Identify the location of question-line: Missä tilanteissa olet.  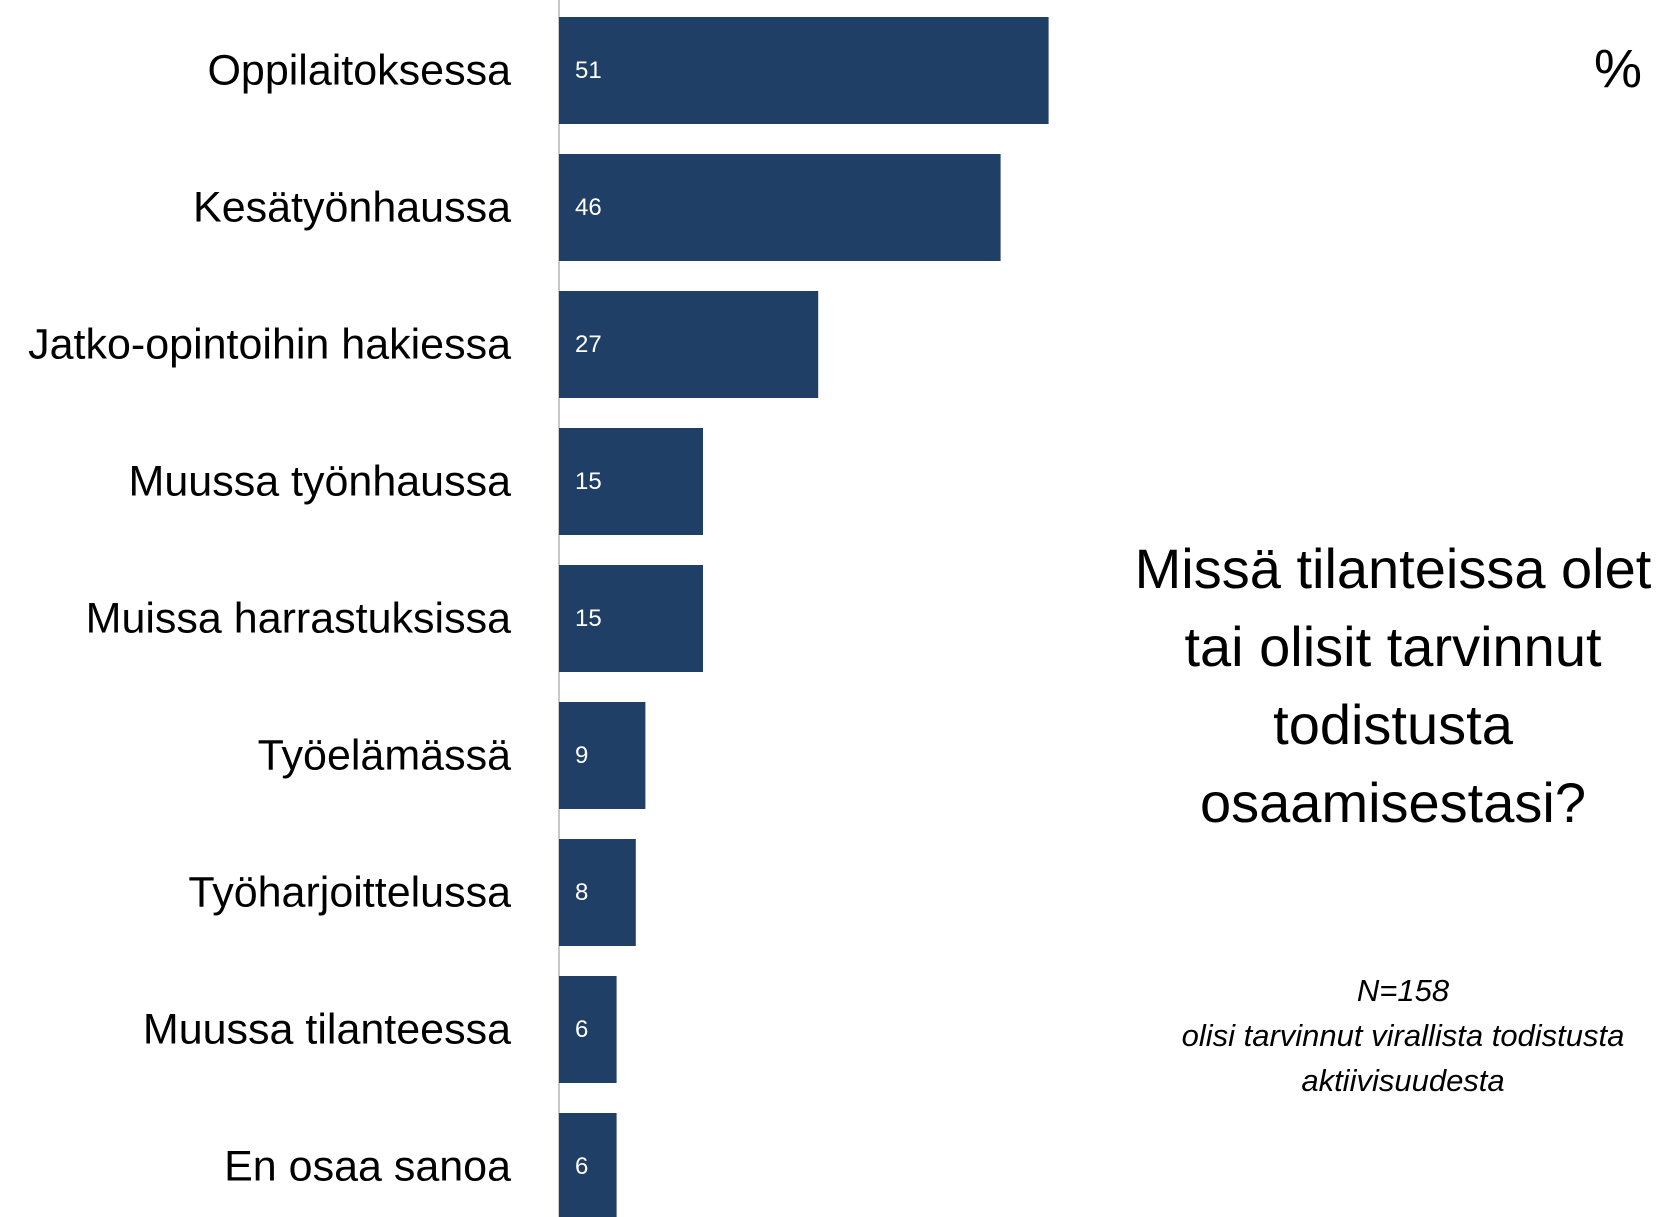
(1393, 568).